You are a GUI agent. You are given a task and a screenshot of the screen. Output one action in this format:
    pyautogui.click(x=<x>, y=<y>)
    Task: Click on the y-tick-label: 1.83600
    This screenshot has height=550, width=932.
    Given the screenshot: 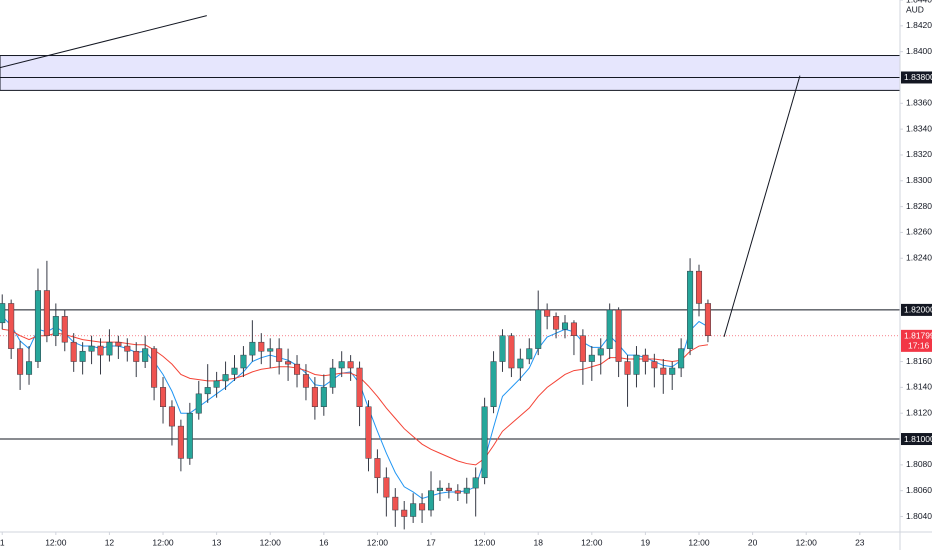 What is the action you would take?
    pyautogui.click(x=919, y=103)
    